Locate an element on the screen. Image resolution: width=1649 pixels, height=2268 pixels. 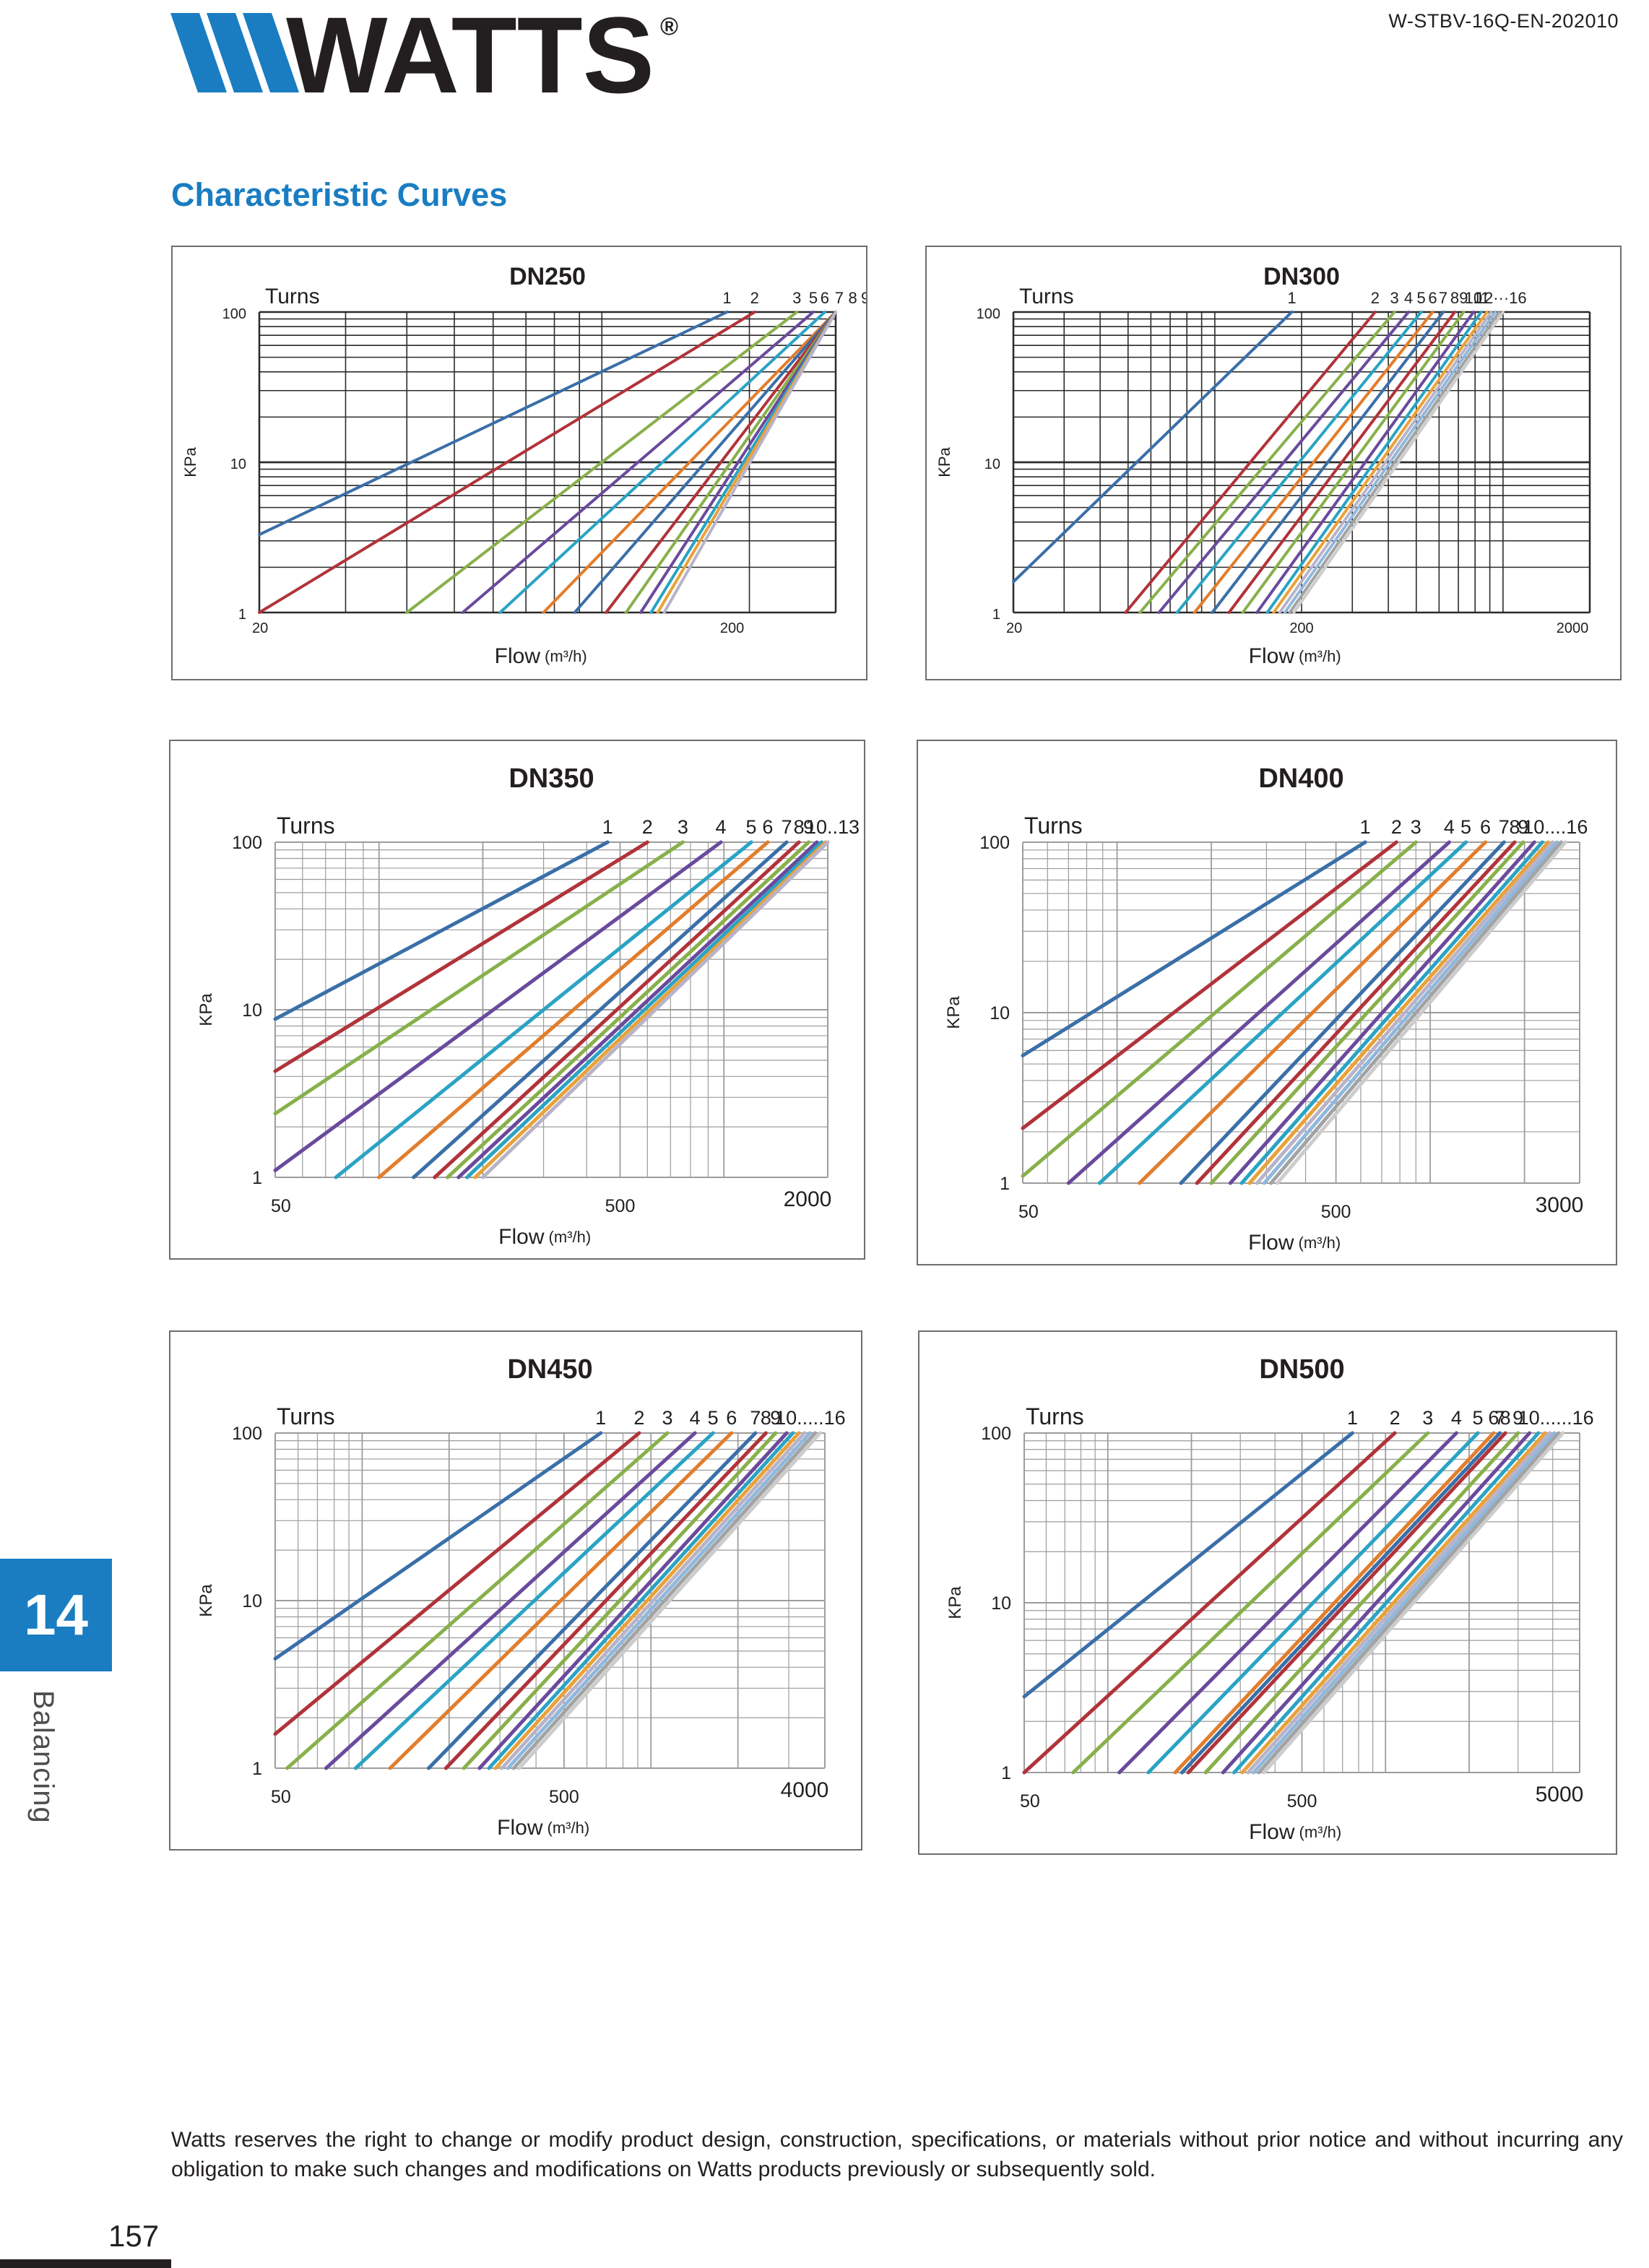
turn-label: 10....16 is located at coordinates (1556, 827).